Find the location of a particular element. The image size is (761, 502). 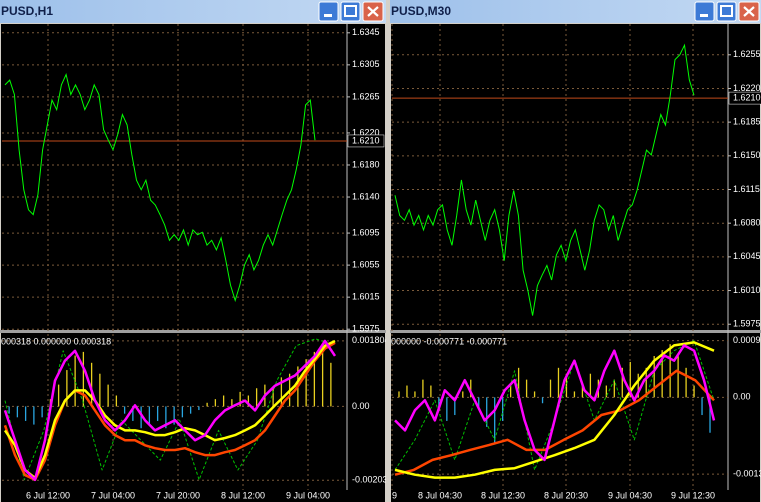

window-title: PUSD,H1 is located at coordinates (27, 11).